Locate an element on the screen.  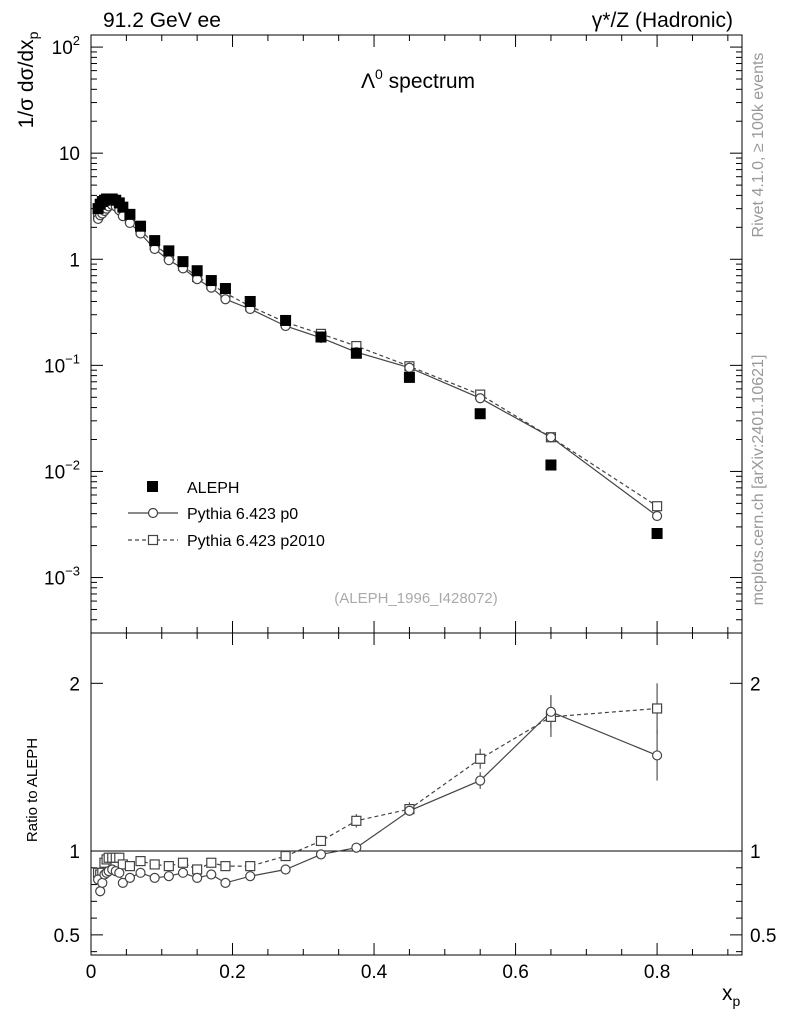
ratio-y-tick-label-right: 1 is located at coordinates (755, 852).